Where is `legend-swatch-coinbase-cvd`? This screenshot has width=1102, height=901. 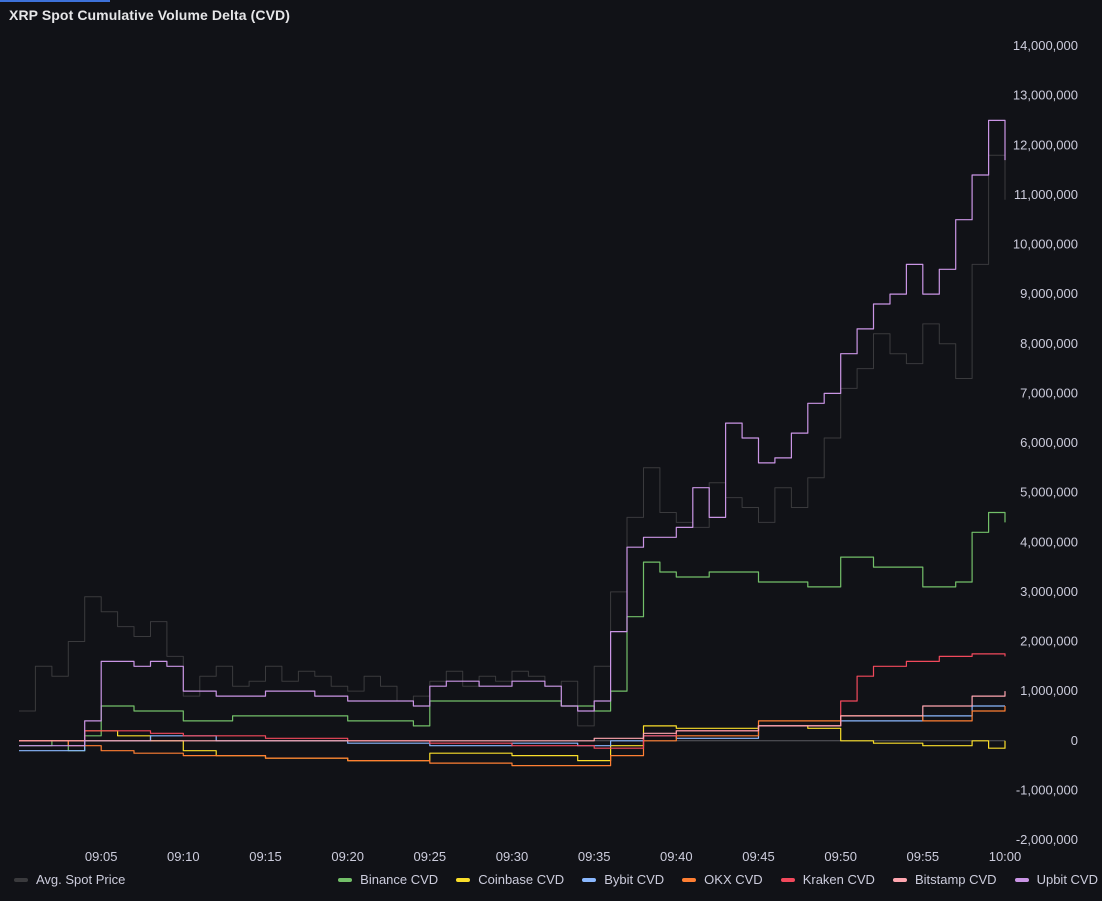
legend-swatch-coinbase-cvd is located at coordinates (463, 879).